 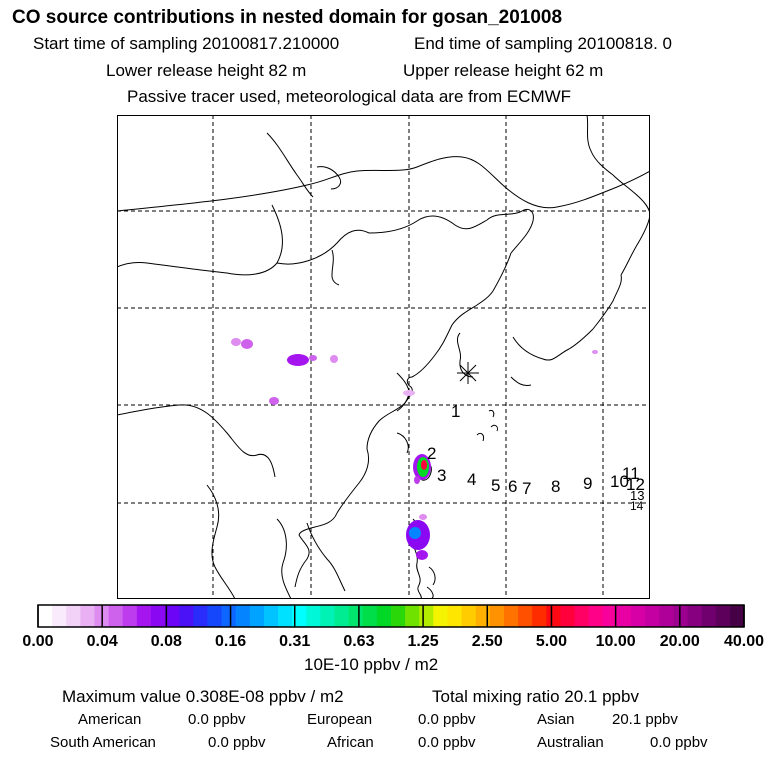 What do you see at coordinates (680, 641) in the screenshot?
I see `colorbar-tick-label: 20.00` at bounding box center [680, 641].